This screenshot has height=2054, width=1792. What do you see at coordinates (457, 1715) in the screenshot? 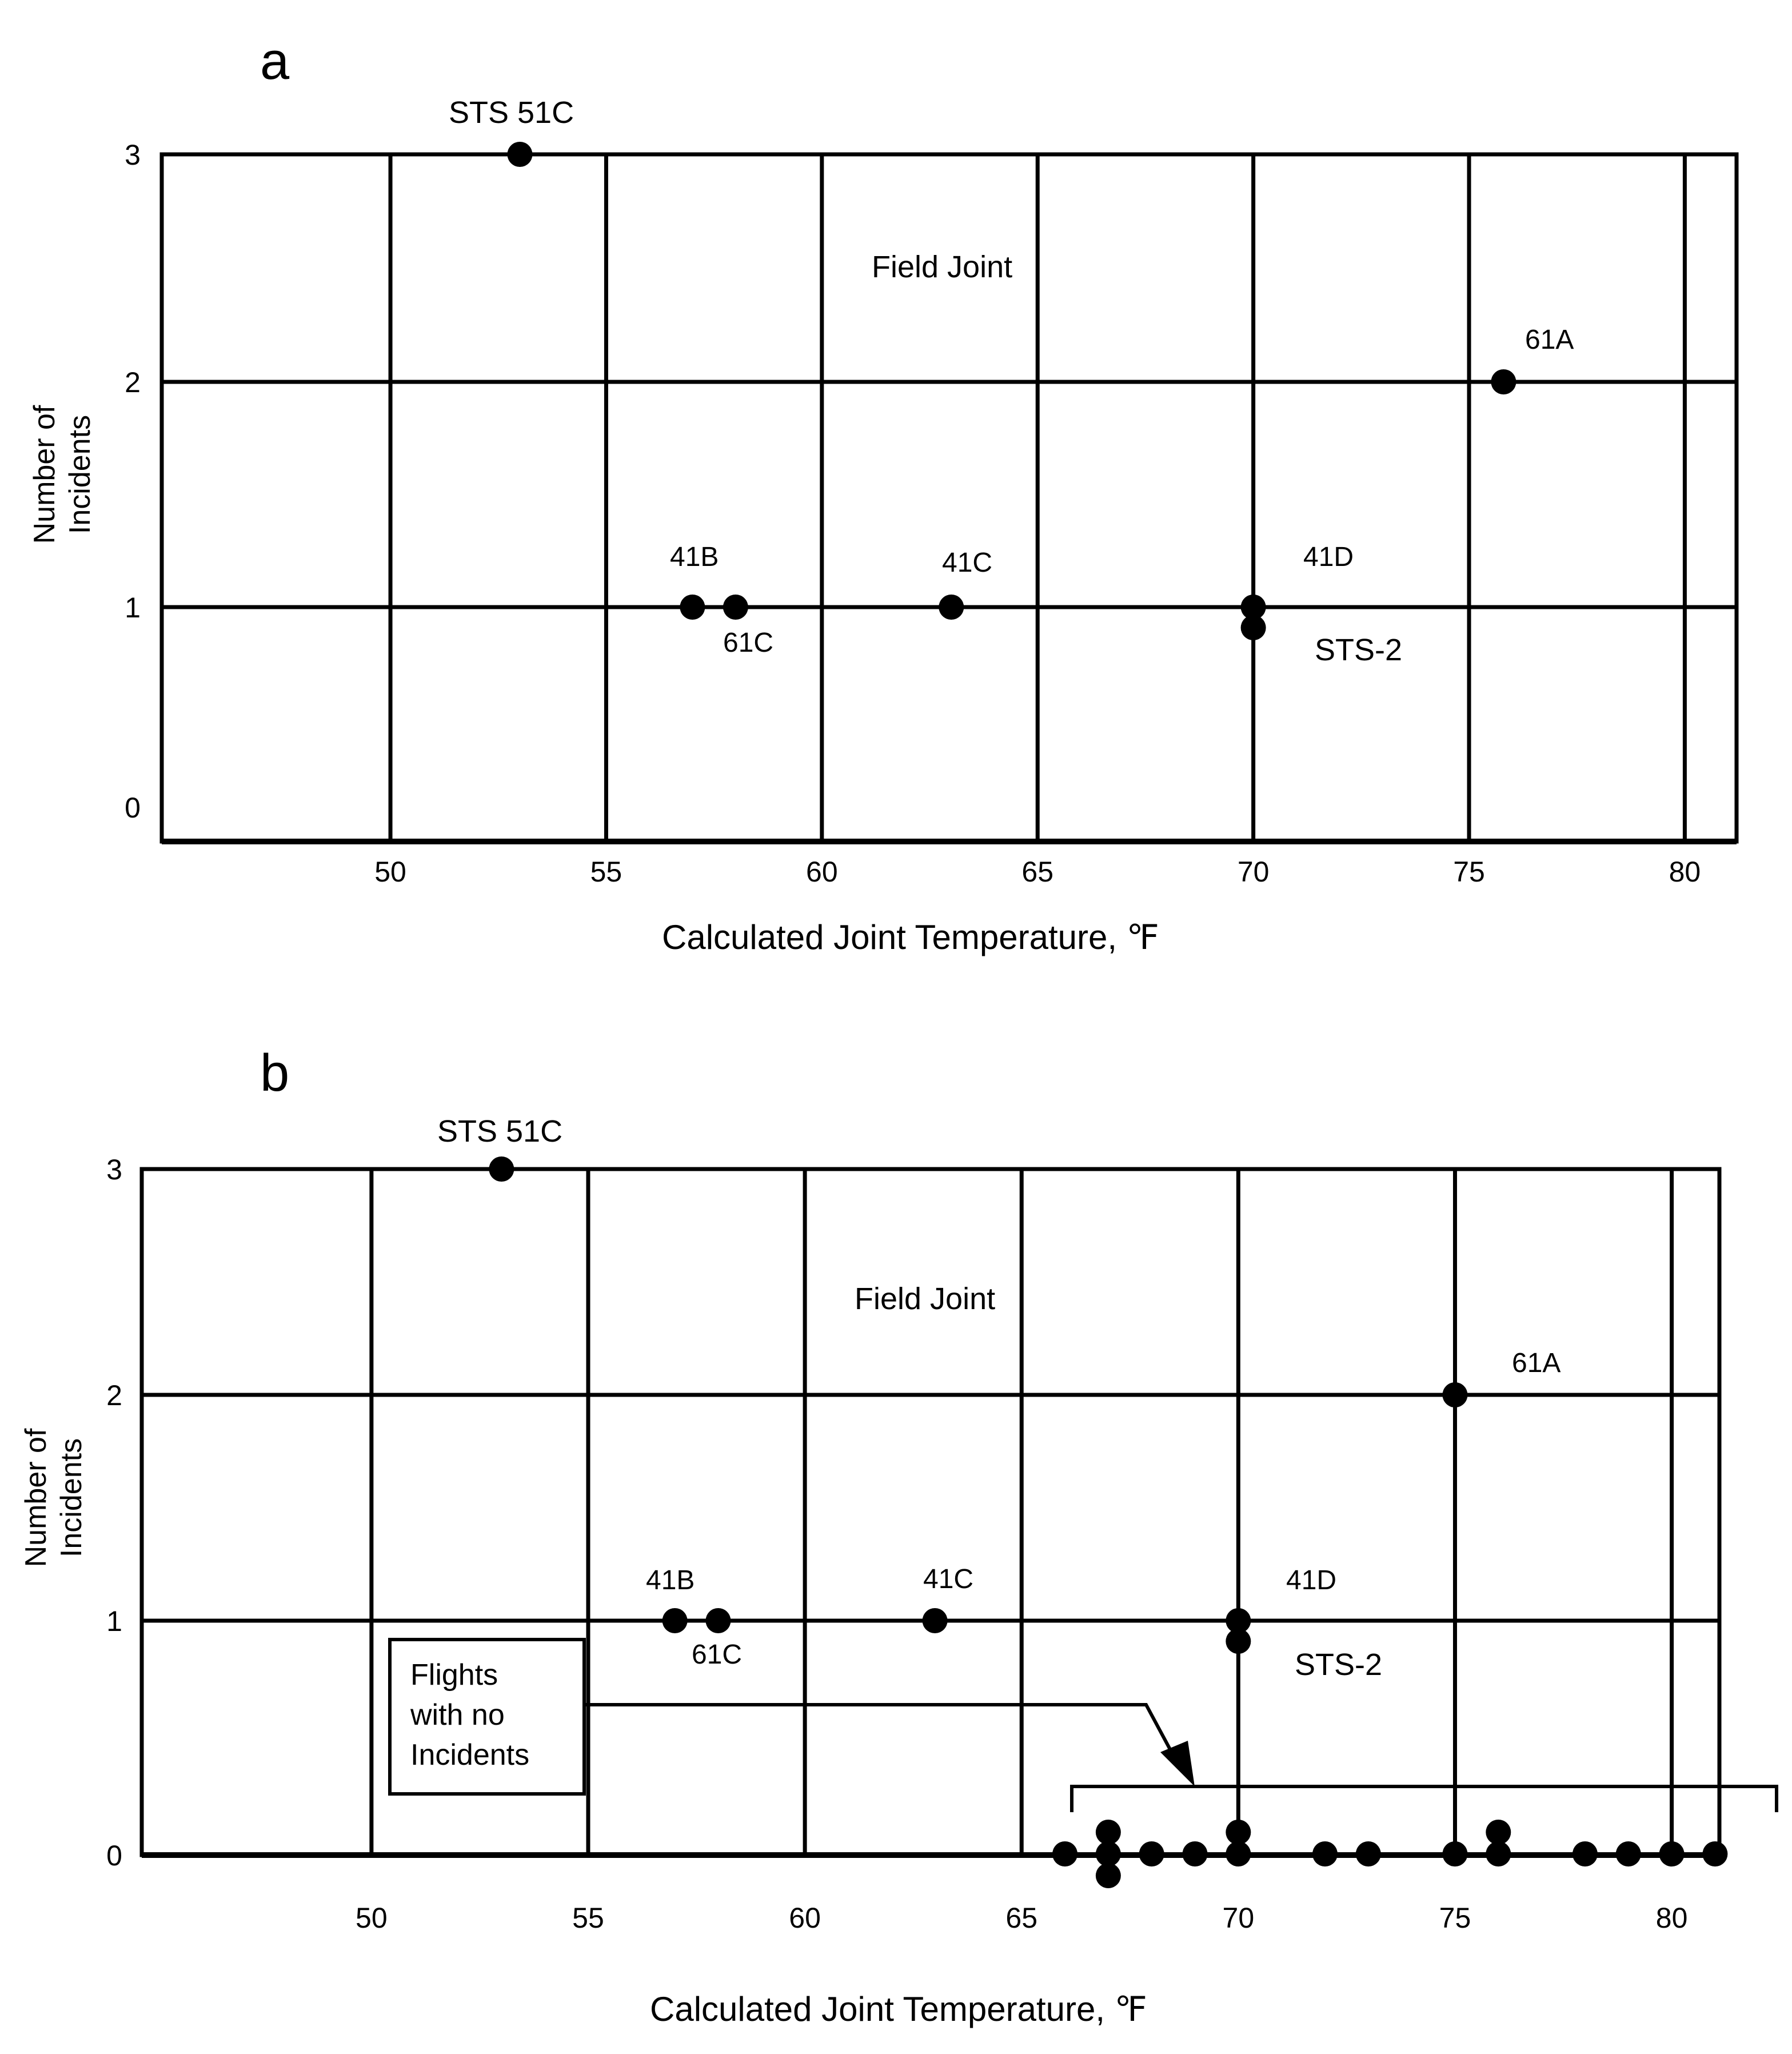
I see `panel-b-callout-line2: with no` at bounding box center [457, 1715].